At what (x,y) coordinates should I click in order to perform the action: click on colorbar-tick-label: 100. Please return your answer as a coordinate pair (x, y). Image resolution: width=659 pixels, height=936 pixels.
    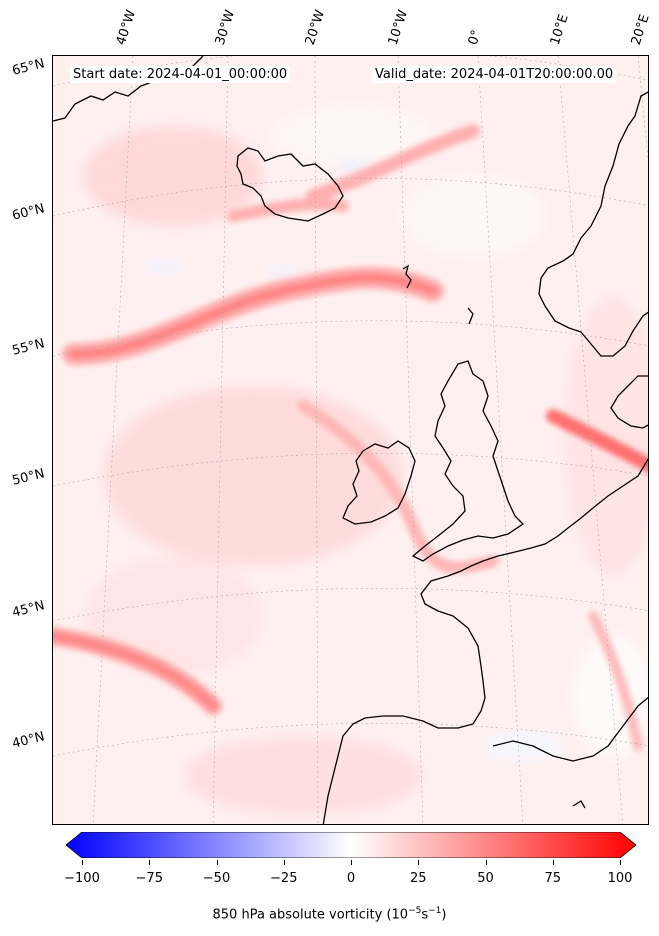
    Looking at the image, I should click on (620, 878).